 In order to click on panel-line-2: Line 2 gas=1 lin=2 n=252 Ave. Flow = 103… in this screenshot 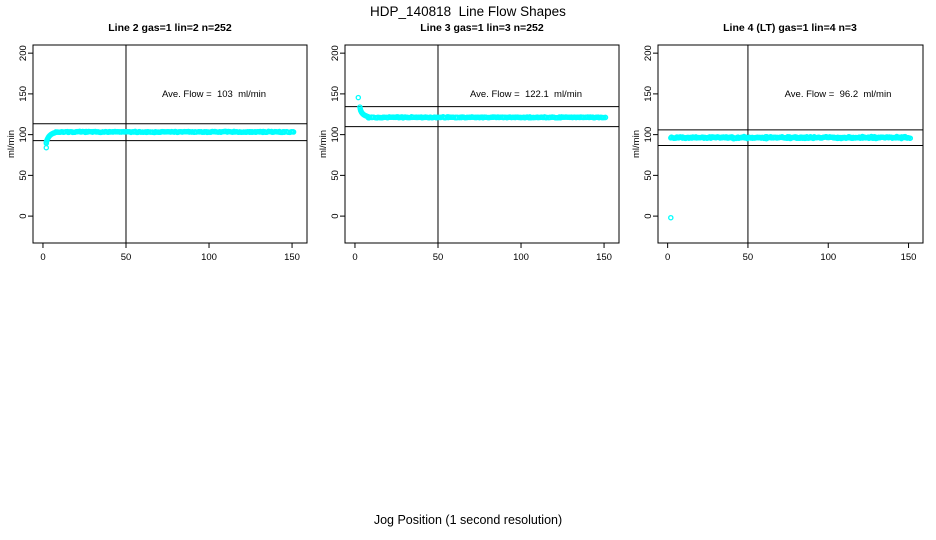, I will do `click(157, 142)`.